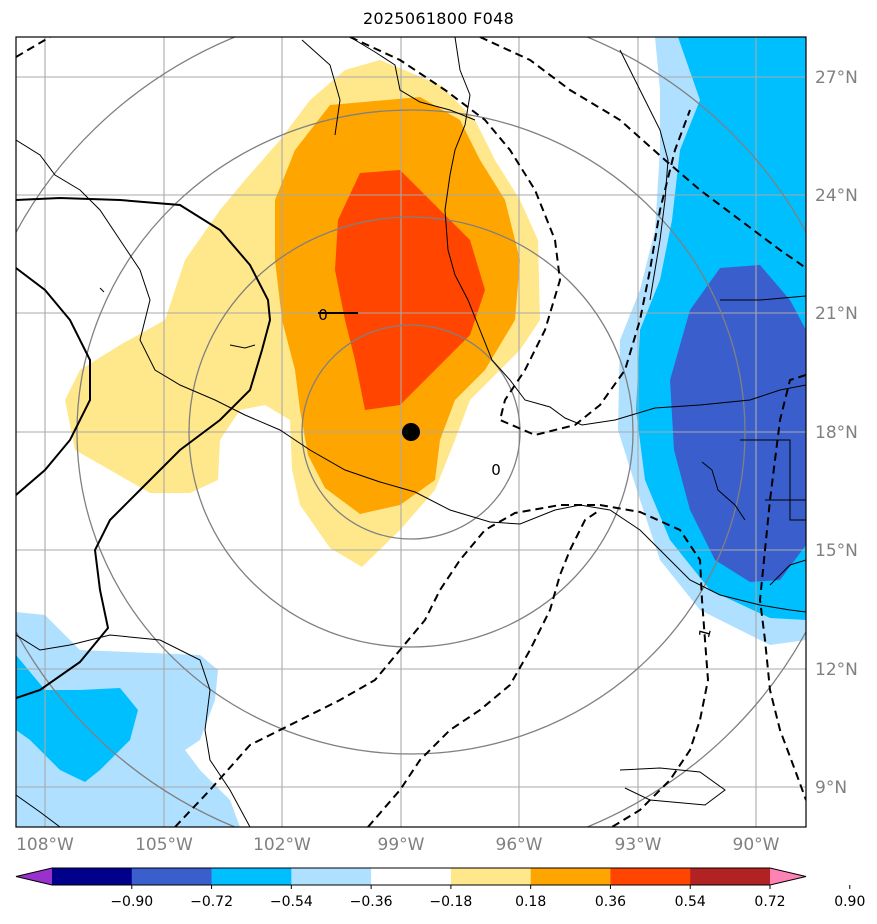  I want to click on map-title: 2025061800 F048, so click(438, 18).